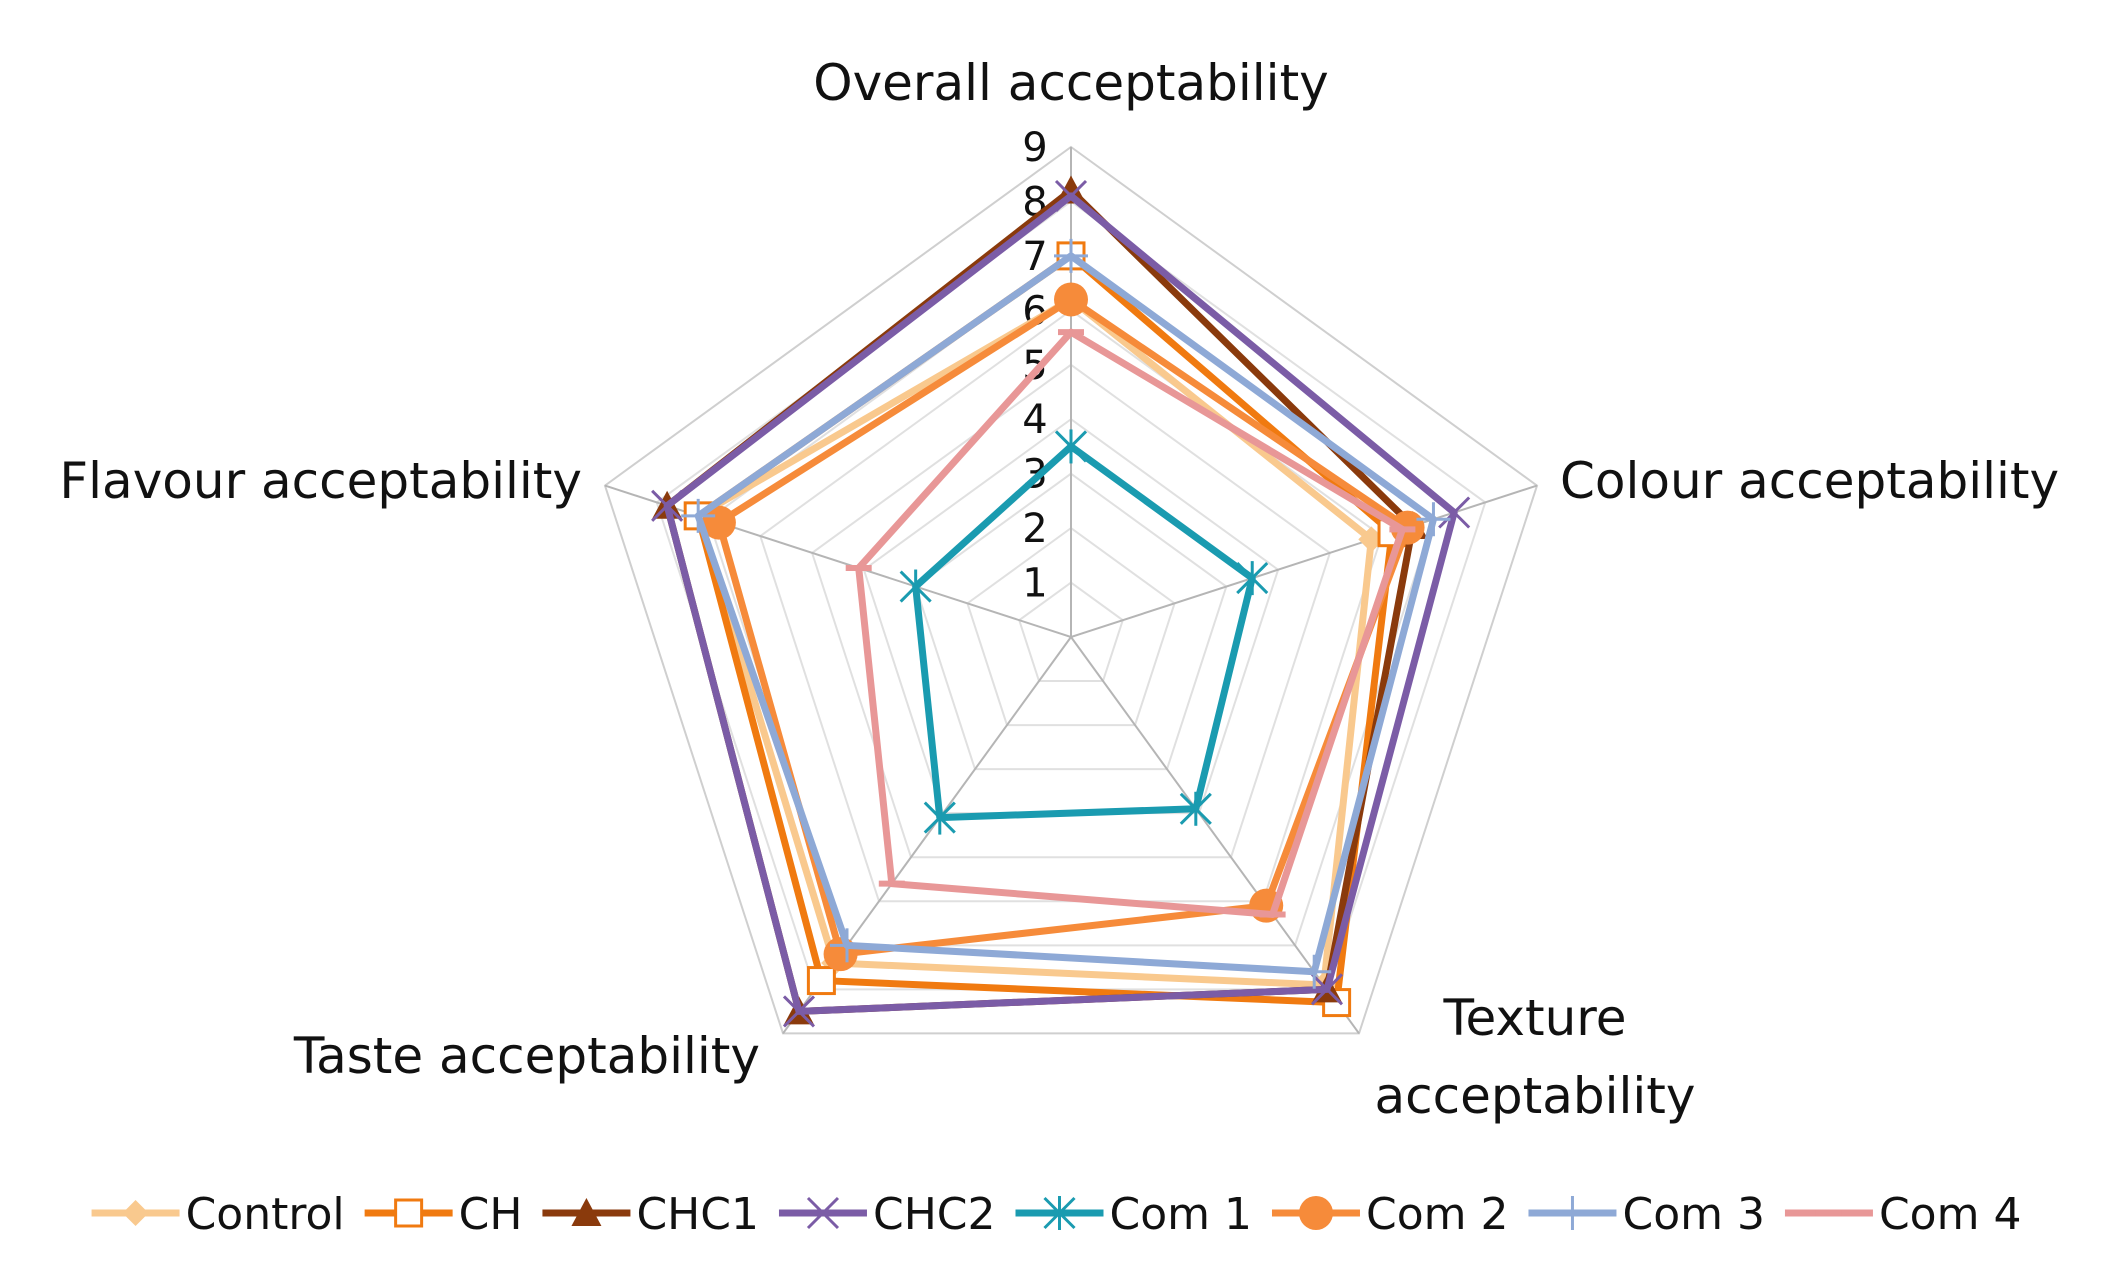 The width and height of the screenshot is (2113, 1284). I want to click on legend-item-com-3: Com 3, so click(1646, 1214).